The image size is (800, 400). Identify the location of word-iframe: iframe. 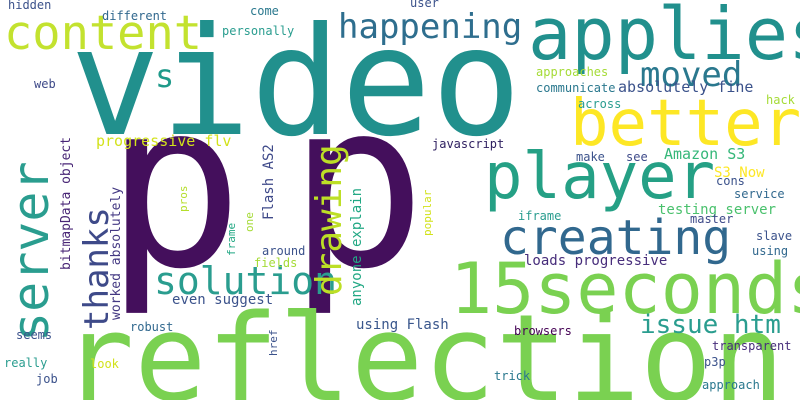
(540, 216).